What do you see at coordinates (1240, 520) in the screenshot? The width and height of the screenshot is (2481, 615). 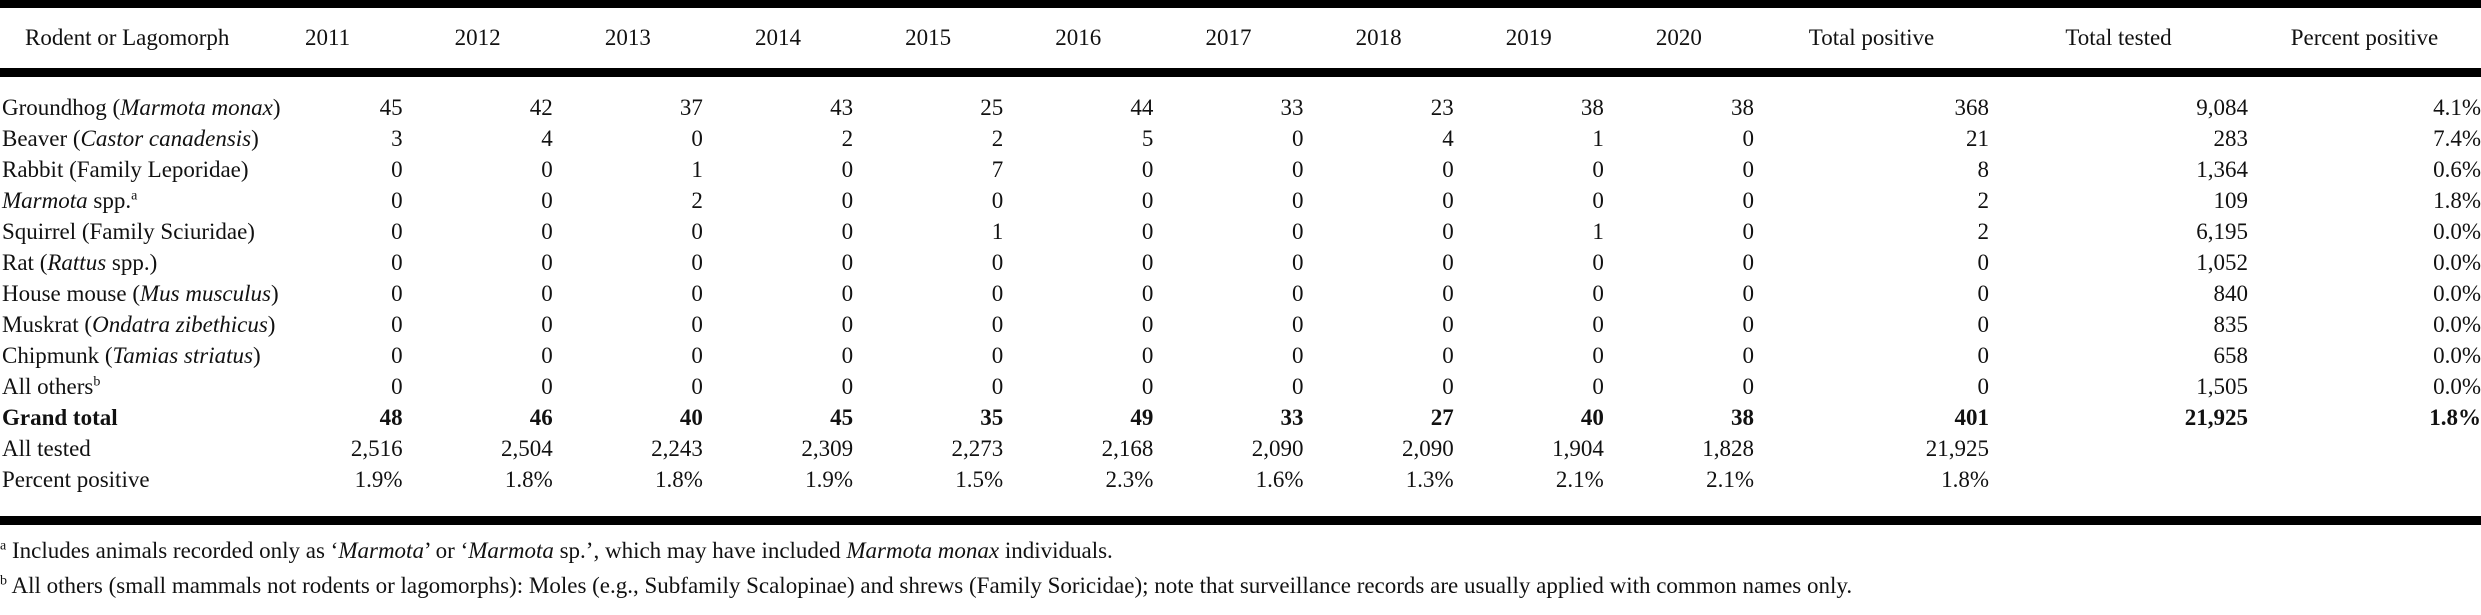 I see `bottom-rule` at bounding box center [1240, 520].